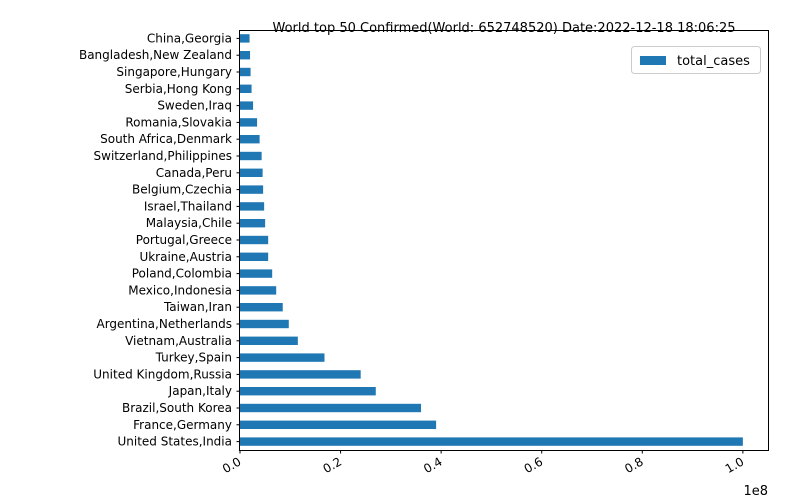  What do you see at coordinates (653, 60) in the screenshot?
I see `legend-swatch` at bounding box center [653, 60].